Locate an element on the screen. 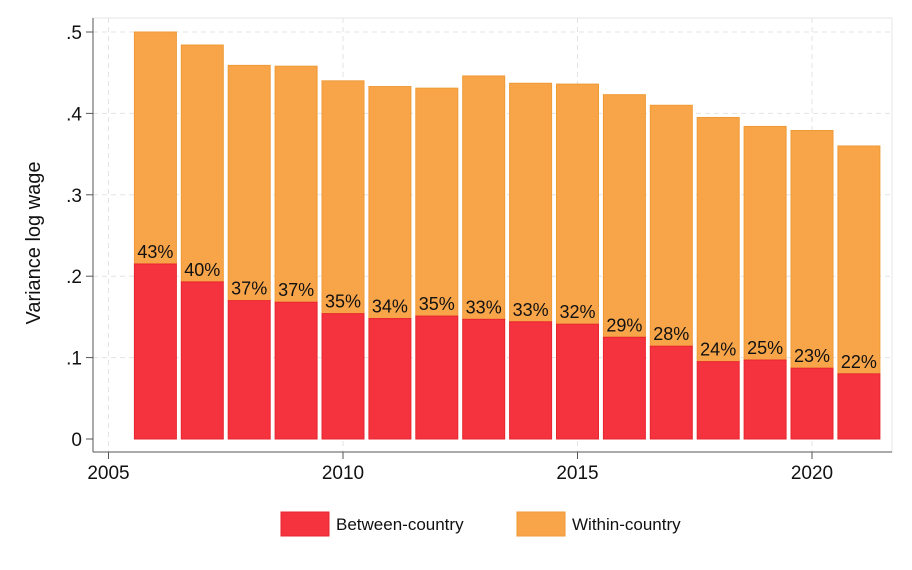  x-tick-label: 2015 is located at coordinates (577, 473).